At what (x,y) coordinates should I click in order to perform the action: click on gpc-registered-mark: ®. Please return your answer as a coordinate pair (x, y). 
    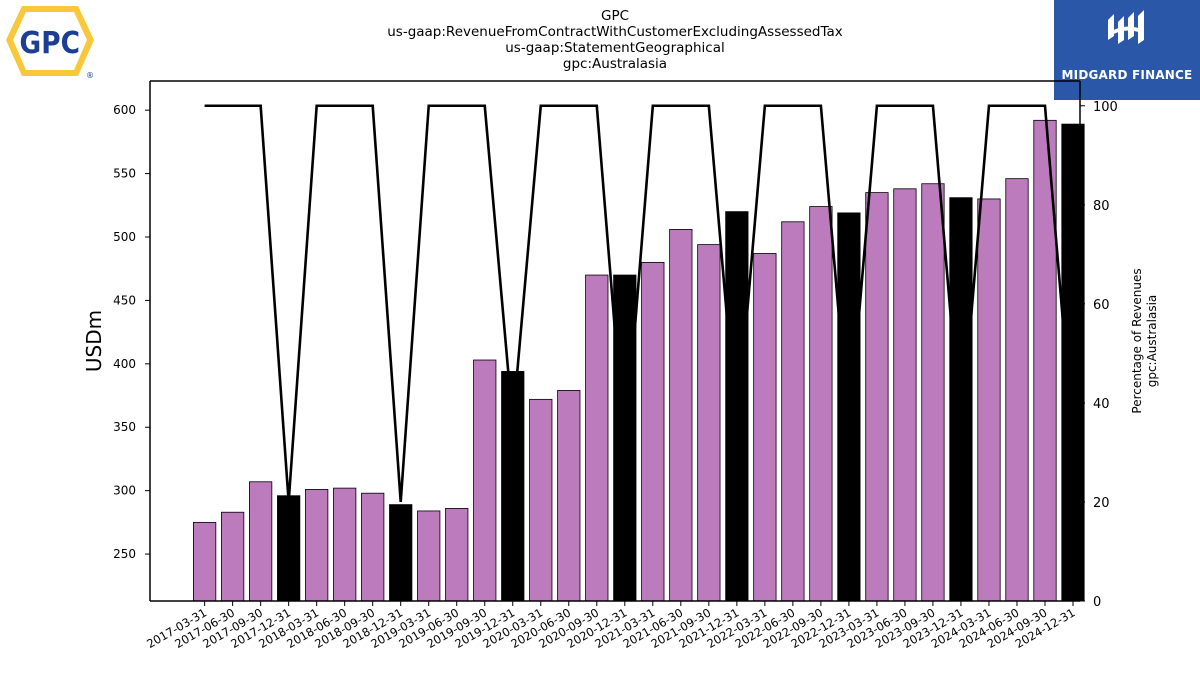
    Looking at the image, I should click on (90, 75).